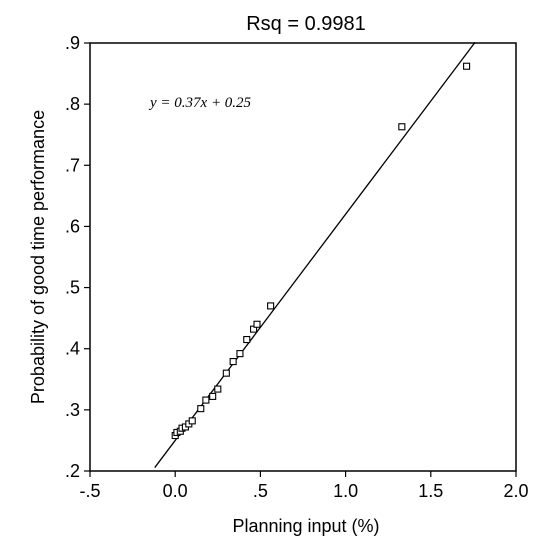 The width and height of the screenshot is (540, 540). I want to click on y-tick-label: .7, so click(72, 165).